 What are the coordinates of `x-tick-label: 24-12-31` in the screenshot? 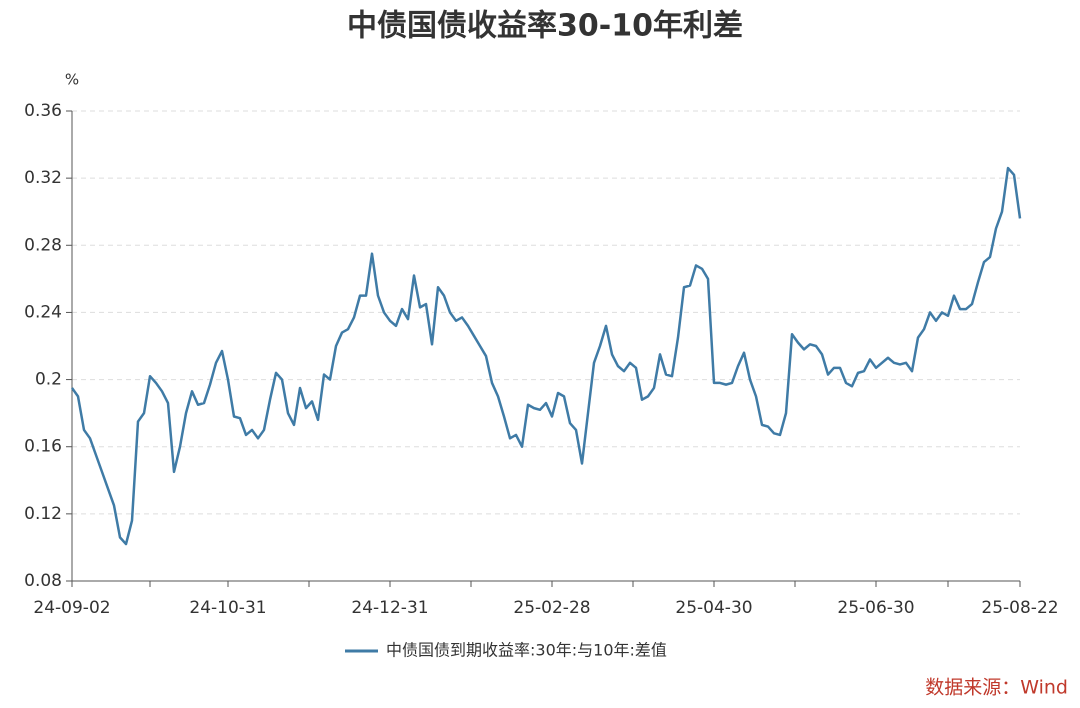 It's located at (389, 608).